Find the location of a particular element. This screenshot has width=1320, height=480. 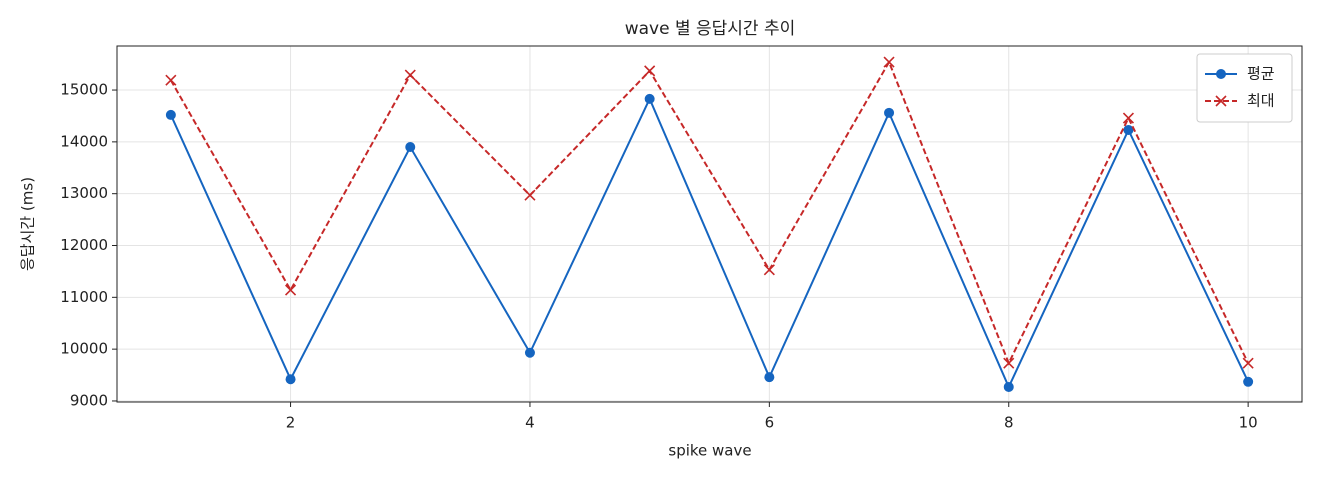

x-tick-label: 4 is located at coordinates (530, 423).